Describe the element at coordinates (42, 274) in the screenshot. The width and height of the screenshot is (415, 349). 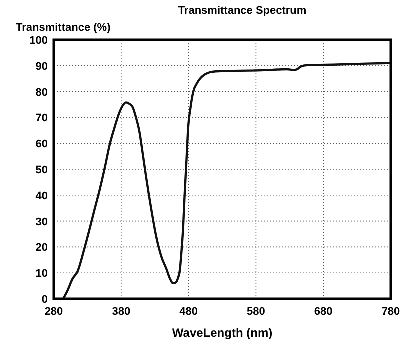
I see `y-tick-label: 10` at that location.